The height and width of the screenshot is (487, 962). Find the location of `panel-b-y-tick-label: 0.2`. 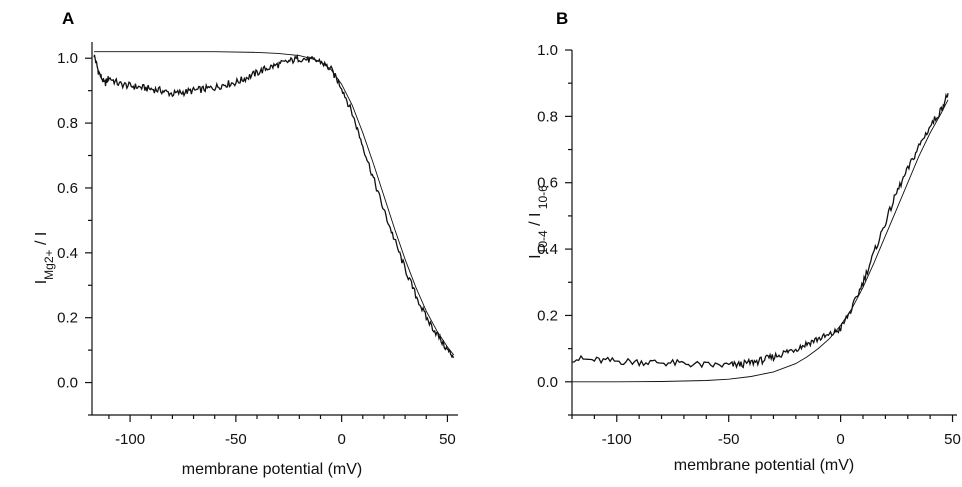

panel-b-y-tick-label: 0.2 is located at coordinates (547, 315).